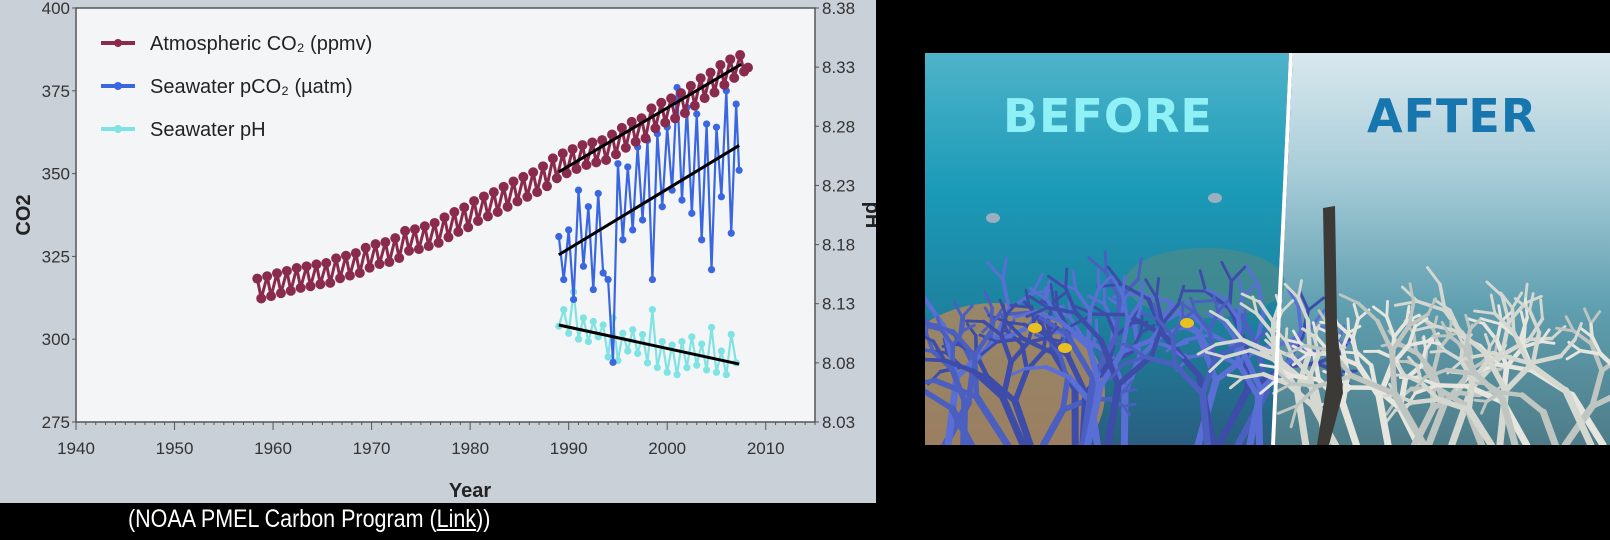  What do you see at coordinates (282, 519) in the screenshot?
I see `caption-prefix: (NOAA PMEL Carbon Program (` at bounding box center [282, 519].